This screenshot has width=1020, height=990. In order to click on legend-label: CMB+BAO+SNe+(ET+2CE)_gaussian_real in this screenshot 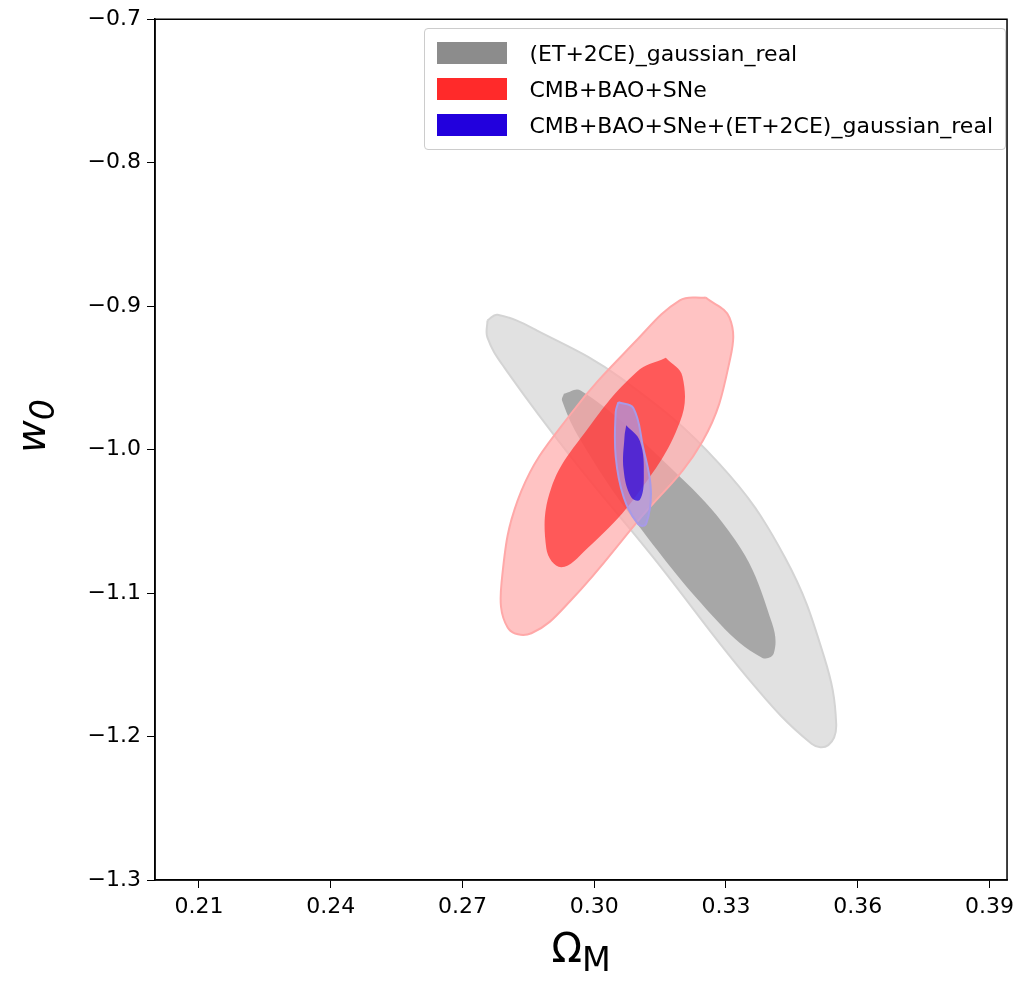, I will do `click(761, 125)`.